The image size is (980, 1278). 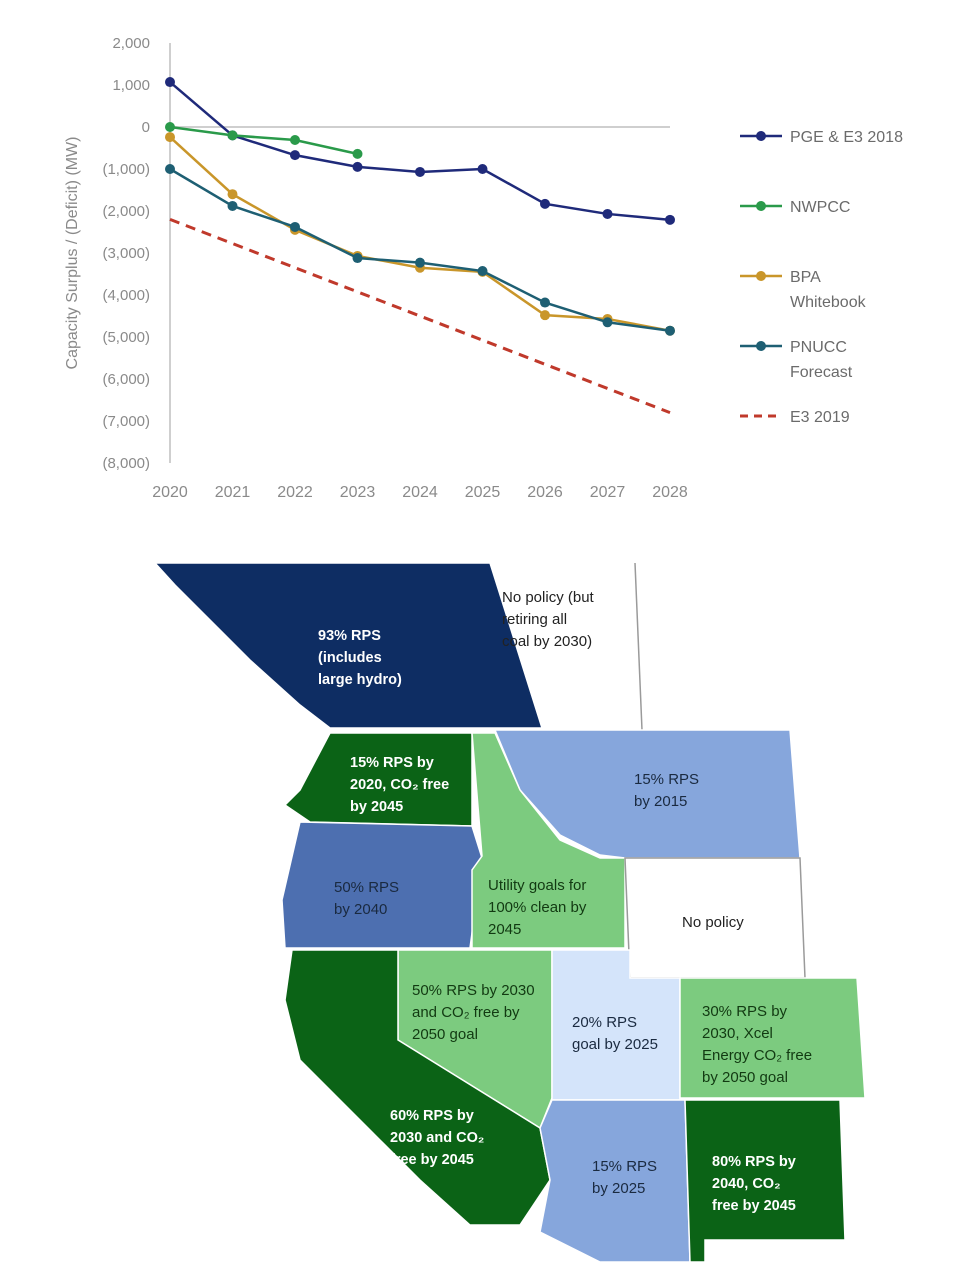 What do you see at coordinates (126, 379) in the screenshot?
I see `y-tick-label: (6,000)` at bounding box center [126, 379].